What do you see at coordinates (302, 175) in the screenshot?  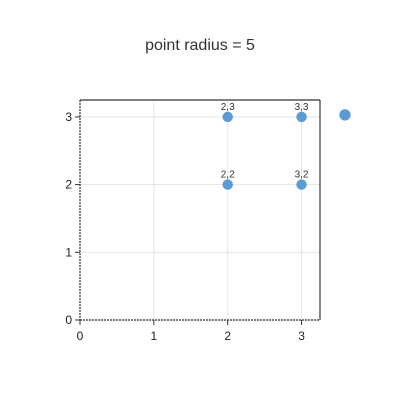 I see `data-point-label: 3,2` at bounding box center [302, 175].